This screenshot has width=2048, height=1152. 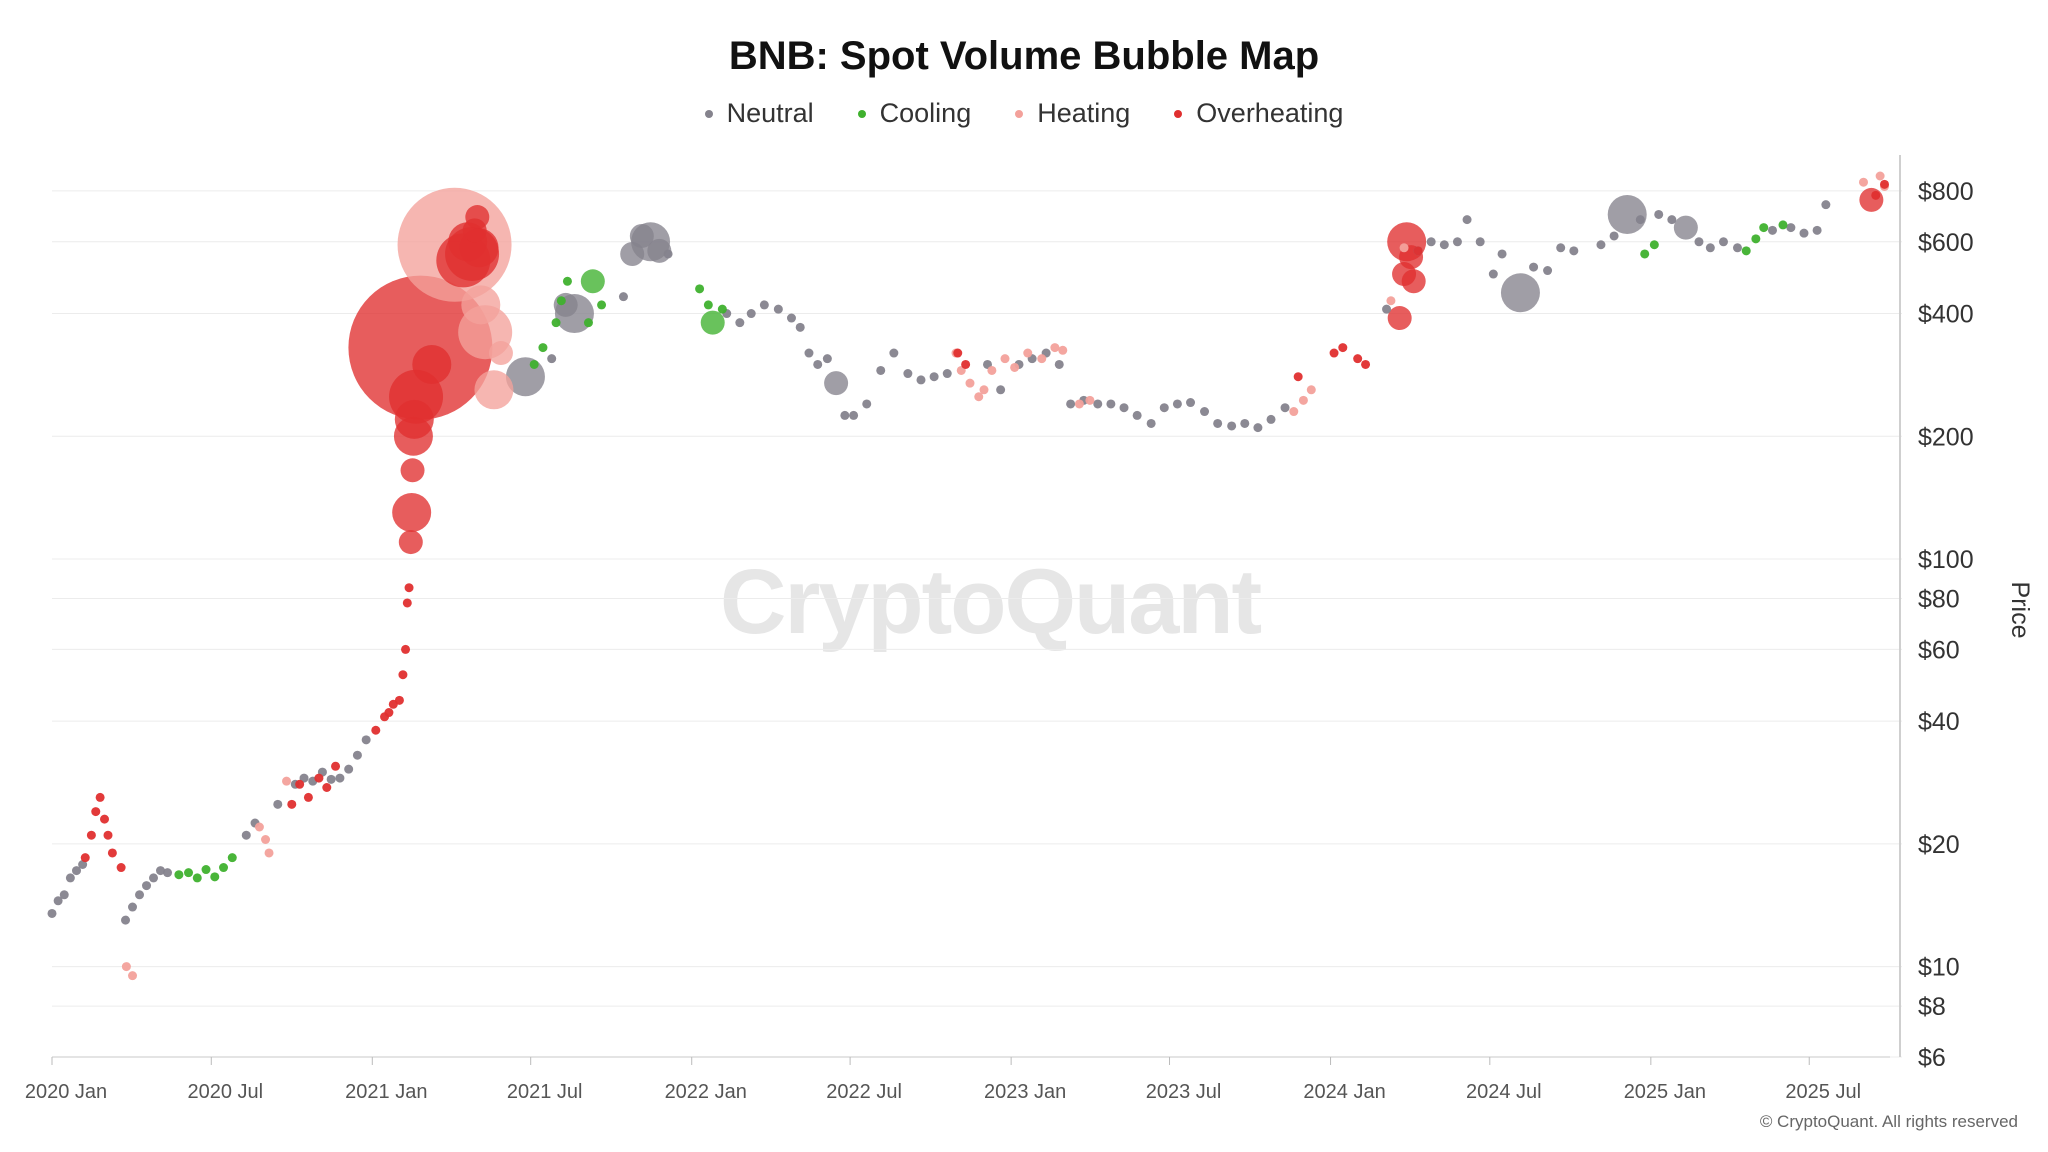 What do you see at coordinates (1258, 113) in the screenshot?
I see `legend-item-overheating: Overheating` at bounding box center [1258, 113].